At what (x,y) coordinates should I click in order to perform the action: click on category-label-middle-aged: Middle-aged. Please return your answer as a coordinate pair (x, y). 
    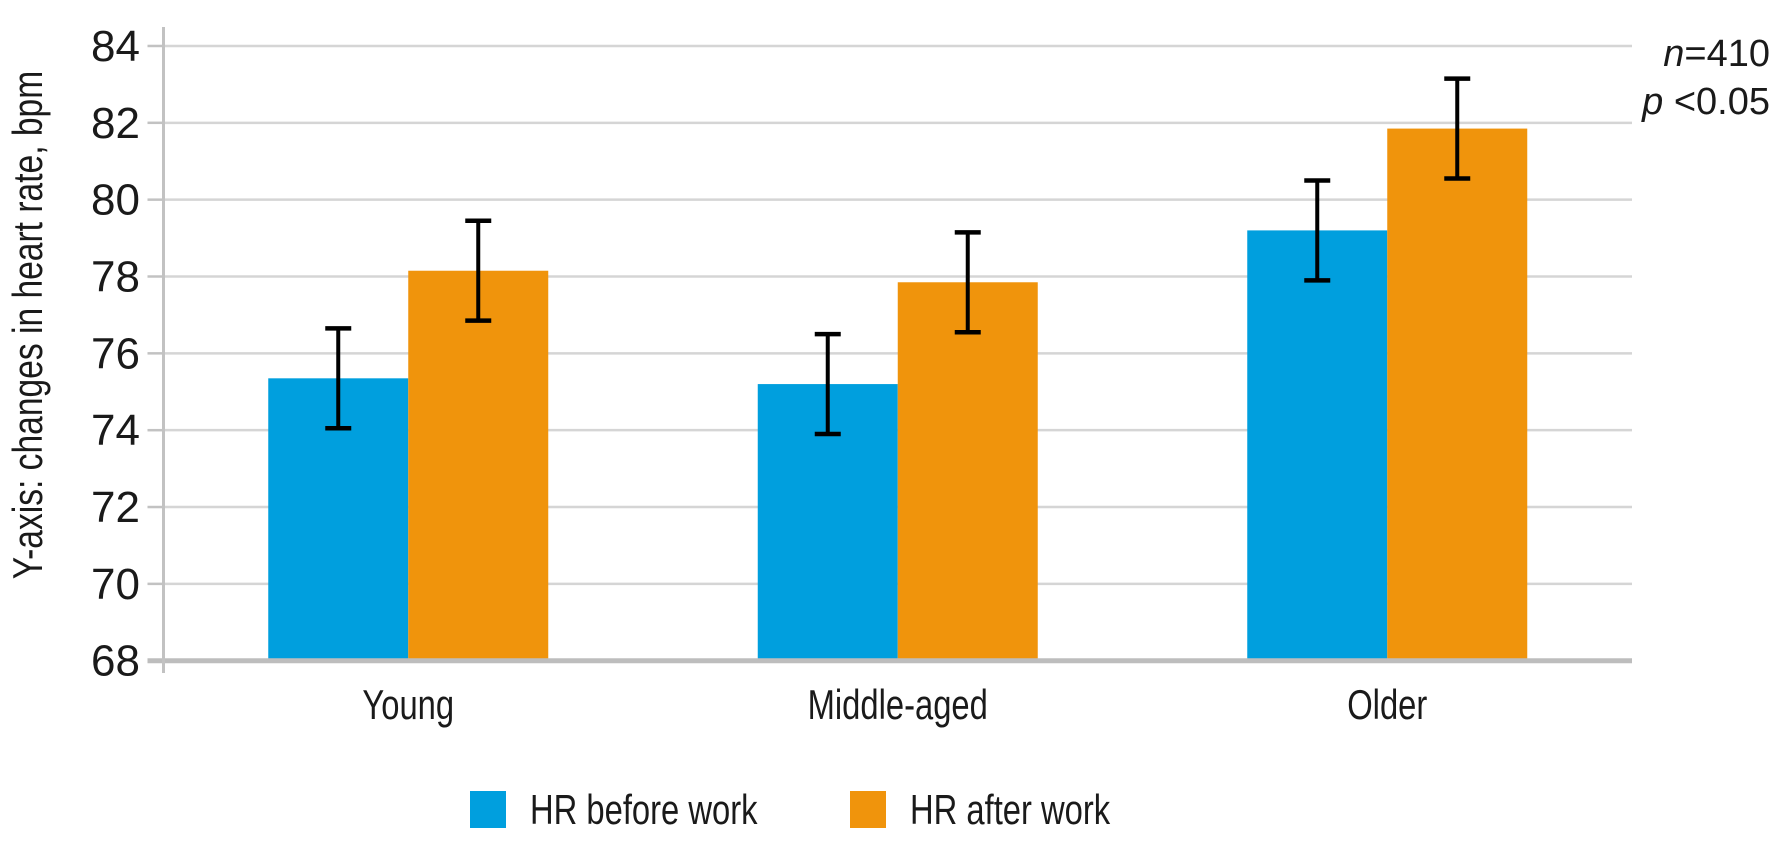
    Looking at the image, I should click on (898, 704).